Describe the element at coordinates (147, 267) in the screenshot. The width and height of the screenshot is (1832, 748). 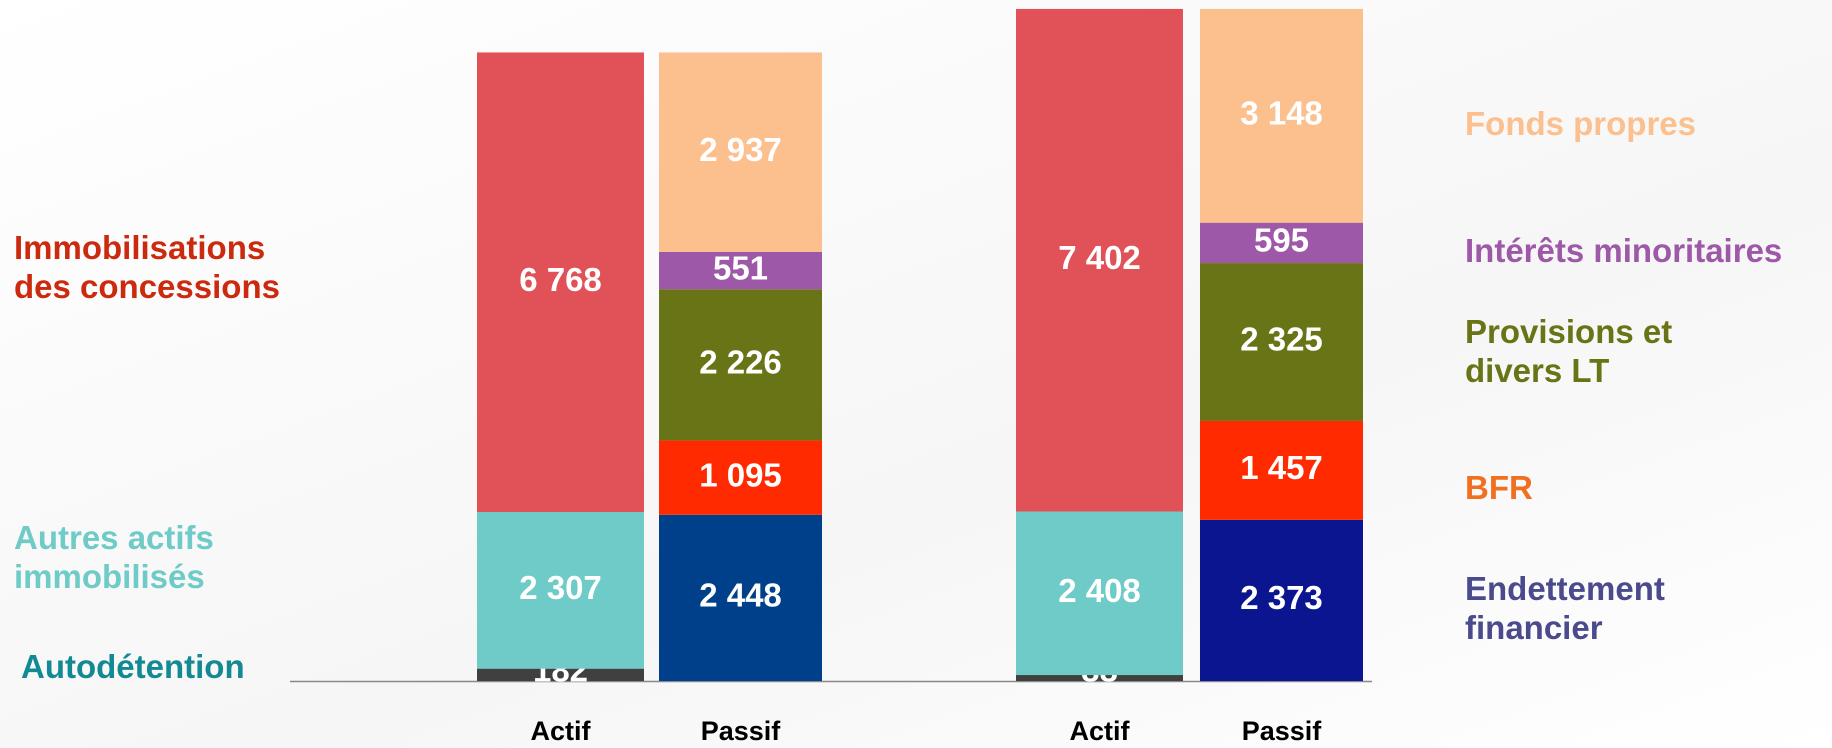
I see `series-label: Immobilisations des concessions` at that location.